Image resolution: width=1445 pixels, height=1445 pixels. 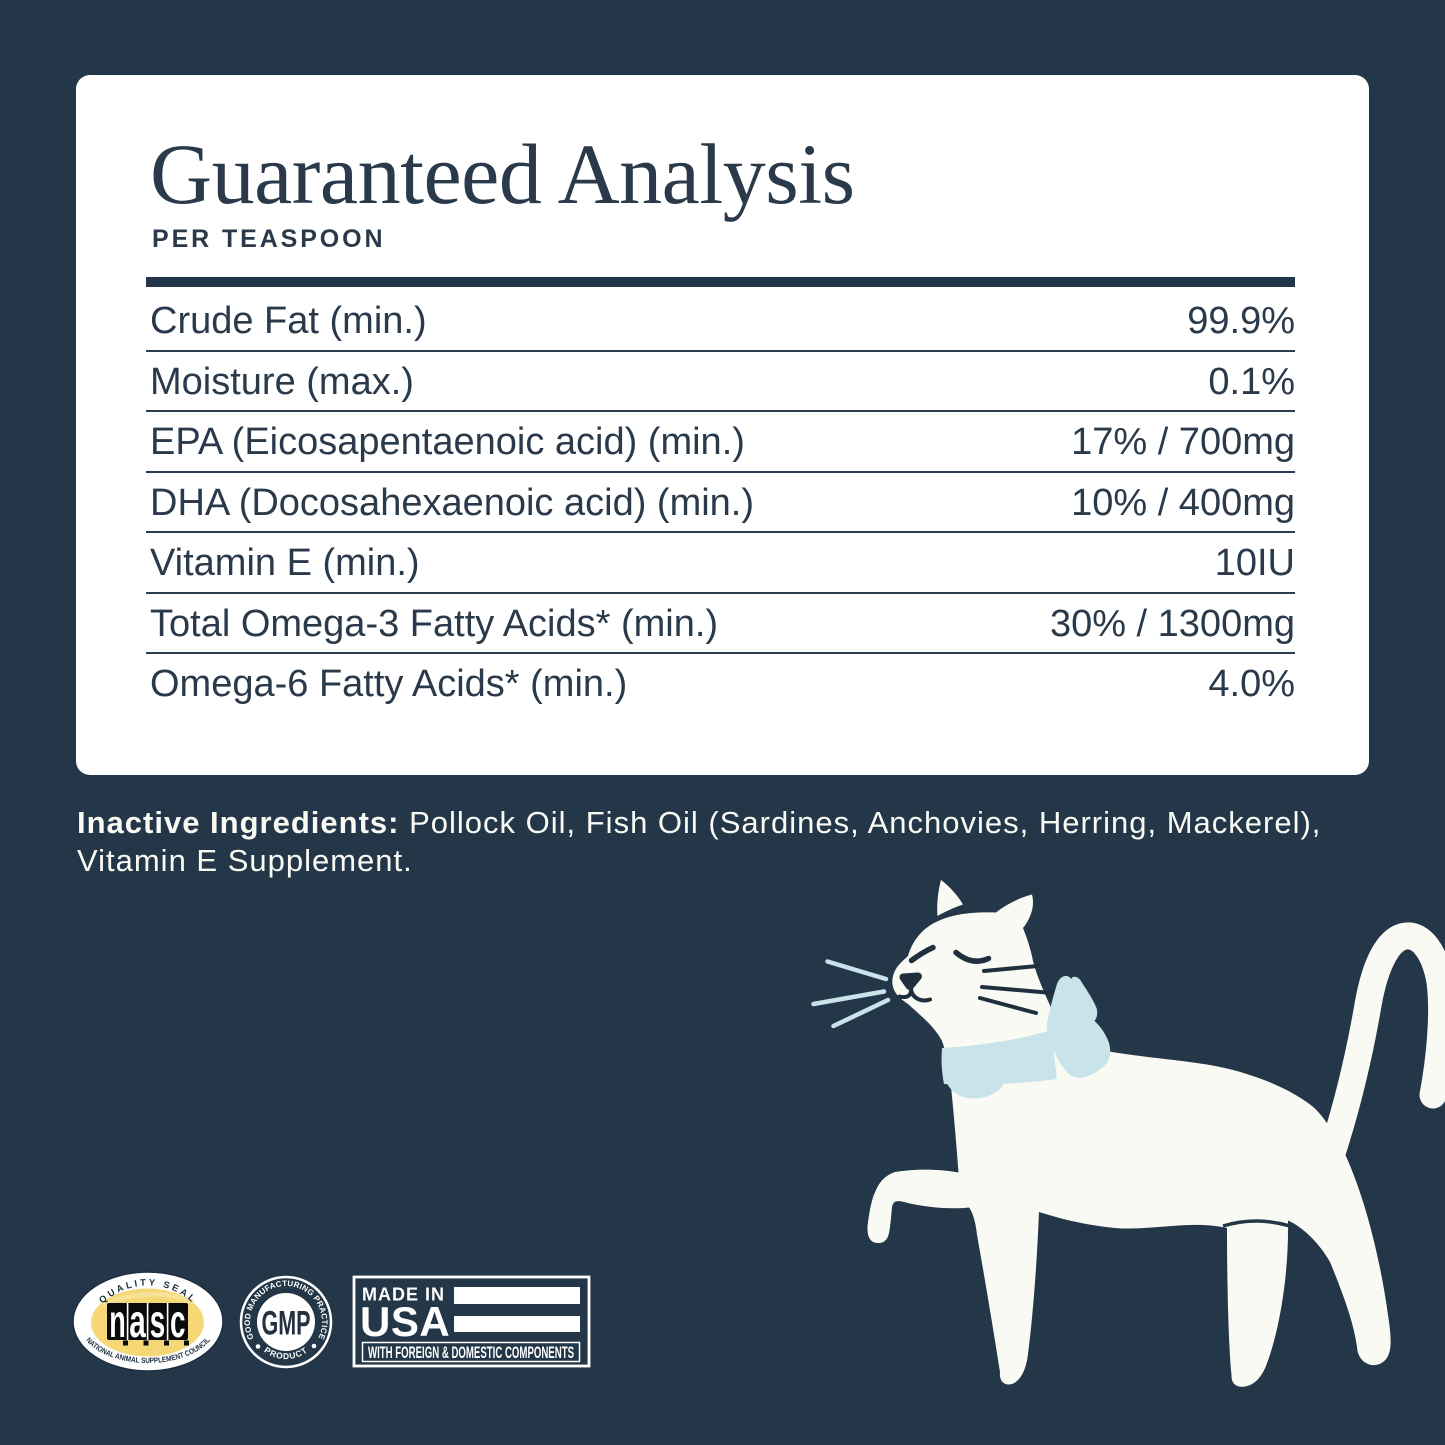 What do you see at coordinates (117, 1321) in the screenshot?
I see `svg-text: n` at bounding box center [117, 1321].